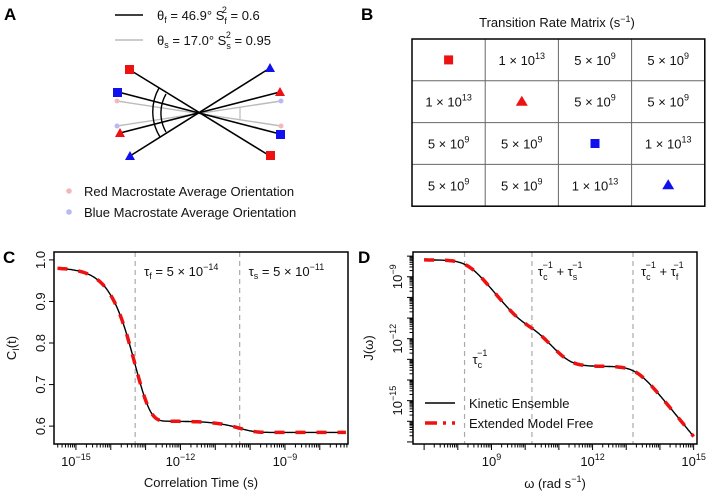 Image resolution: width=709 pixels, height=495 pixels. I want to click on y-tick-label: 10−15, so click(396, 401).